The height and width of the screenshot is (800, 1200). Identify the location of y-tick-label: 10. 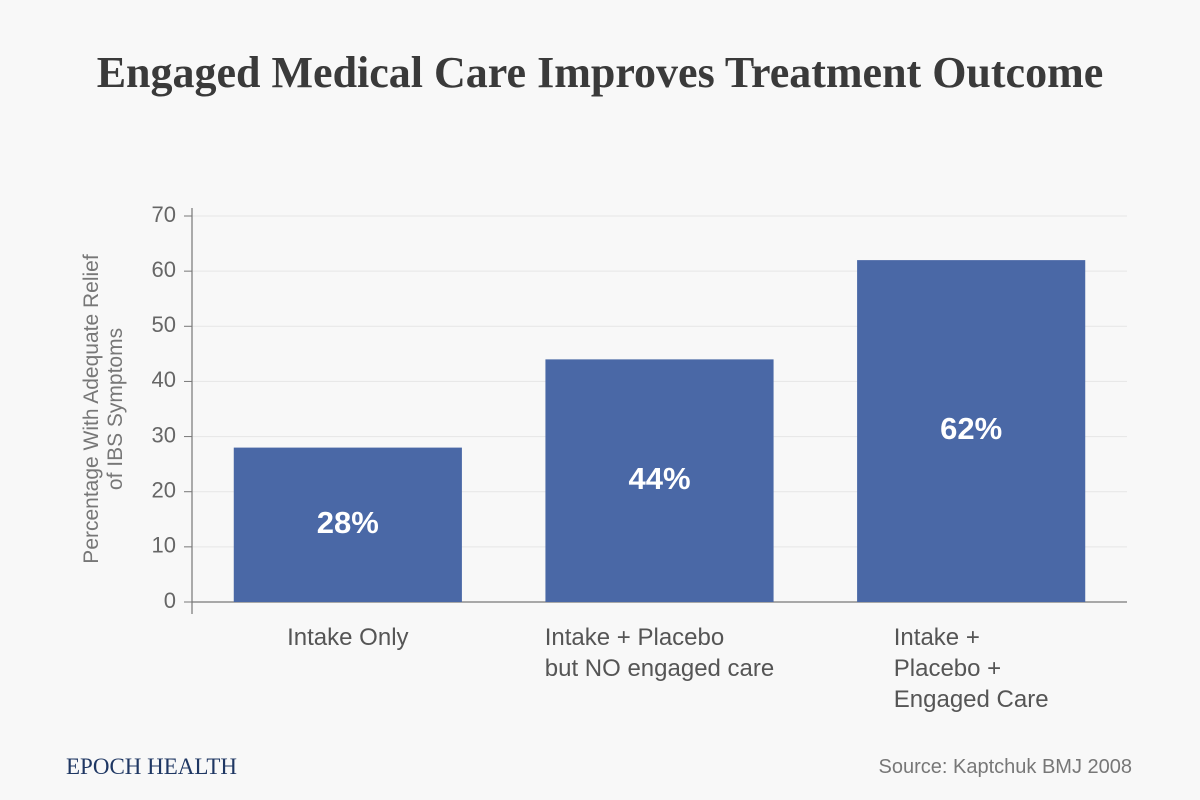
(164, 545).